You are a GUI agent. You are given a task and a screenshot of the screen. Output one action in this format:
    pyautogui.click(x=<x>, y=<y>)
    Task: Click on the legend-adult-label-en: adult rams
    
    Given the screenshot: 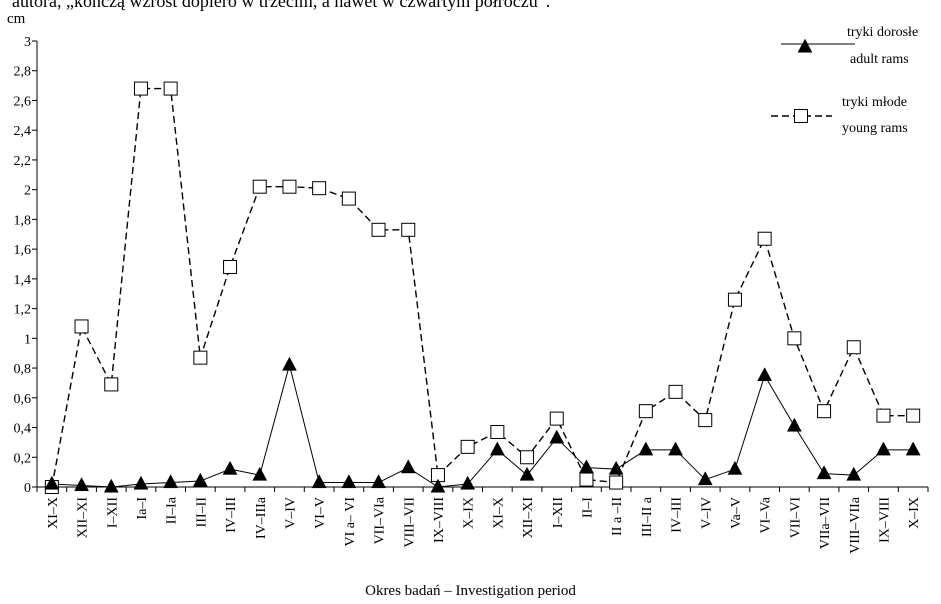 What is the action you would take?
    pyautogui.click(x=879, y=59)
    